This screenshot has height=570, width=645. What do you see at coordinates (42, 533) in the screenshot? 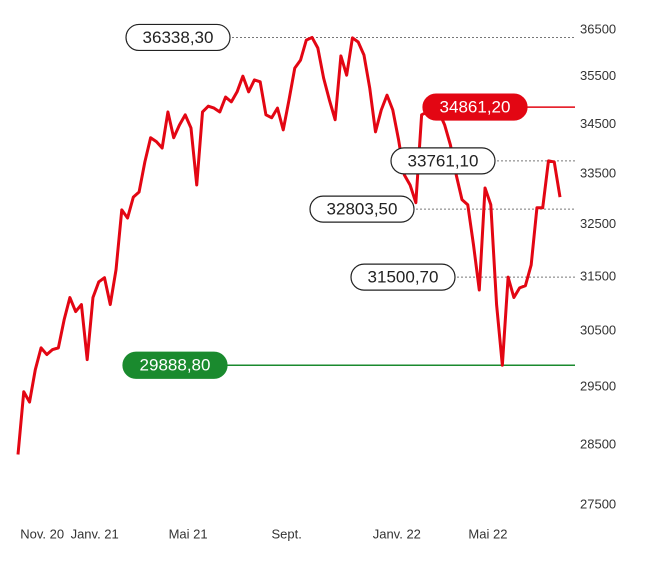
I see `x-tick-label: Nov. 20` at bounding box center [42, 533].